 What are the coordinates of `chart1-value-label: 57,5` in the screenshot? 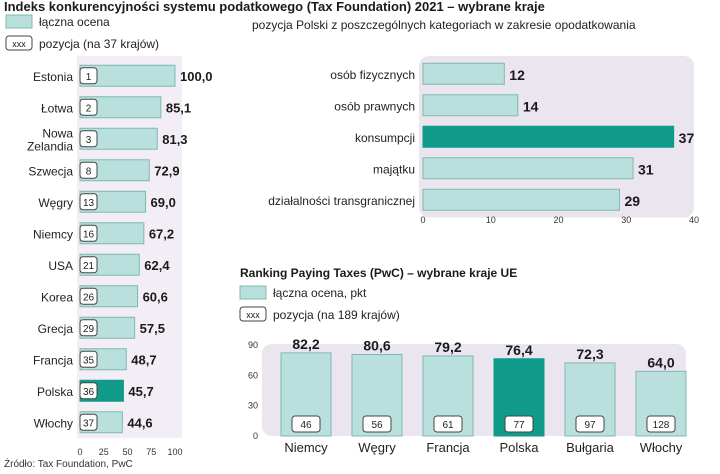 It's located at (152, 328).